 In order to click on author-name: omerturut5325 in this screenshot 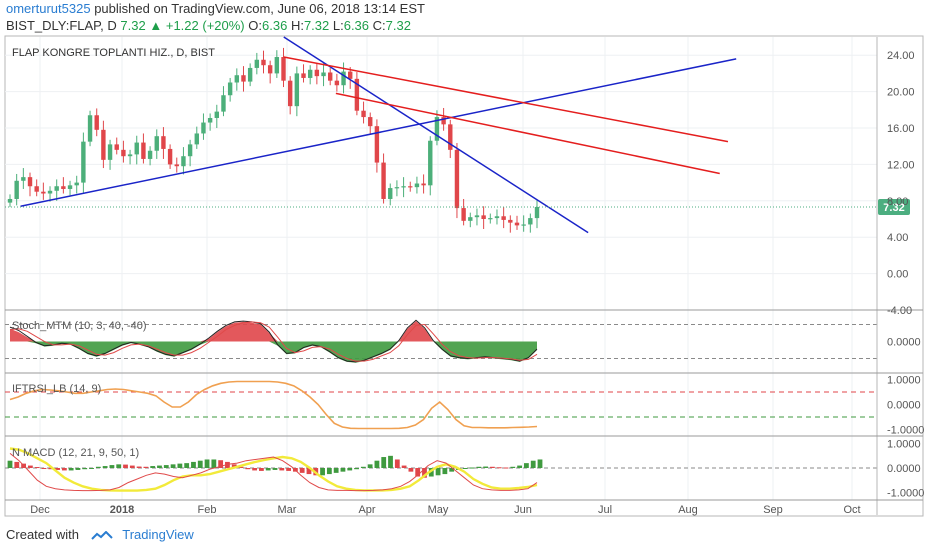, I will do `click(48, 8)`.